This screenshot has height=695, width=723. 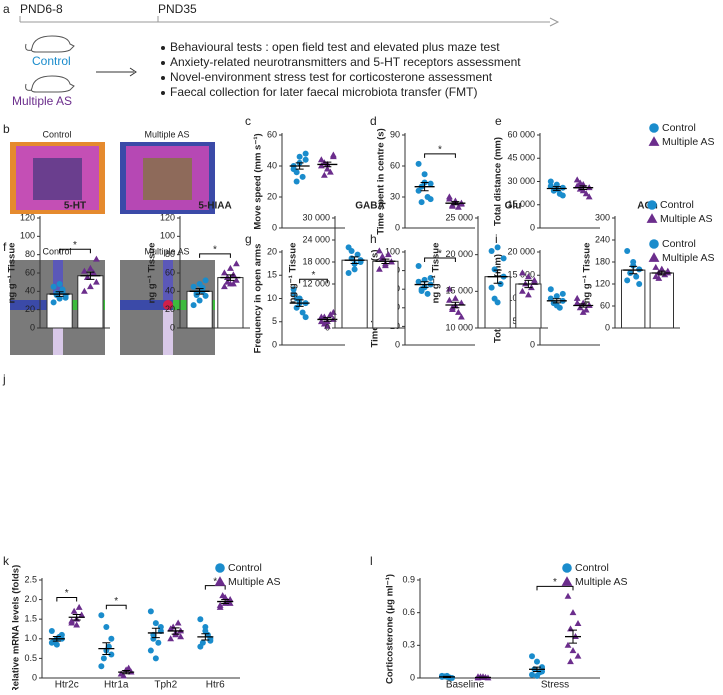 What do you see at coordinates (30, 658) in the screenshot?
I see `y-tick-label: 0.5` at bounding box center [30, 658].